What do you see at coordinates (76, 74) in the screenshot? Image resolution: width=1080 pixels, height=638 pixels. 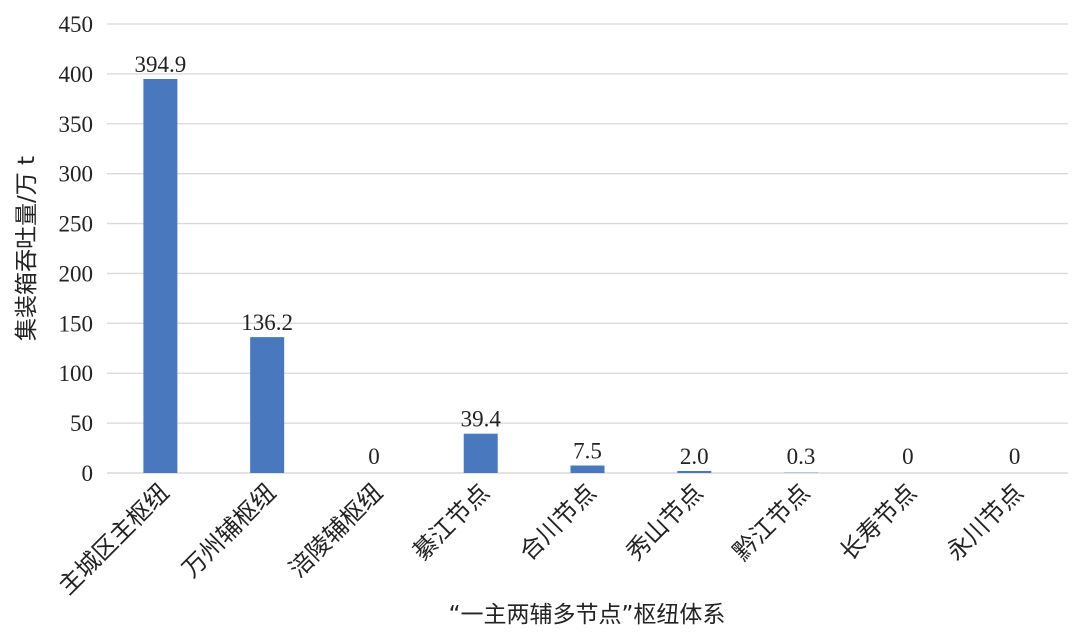 I see `y-tick-label: 400` at bounding box center [76, 74].